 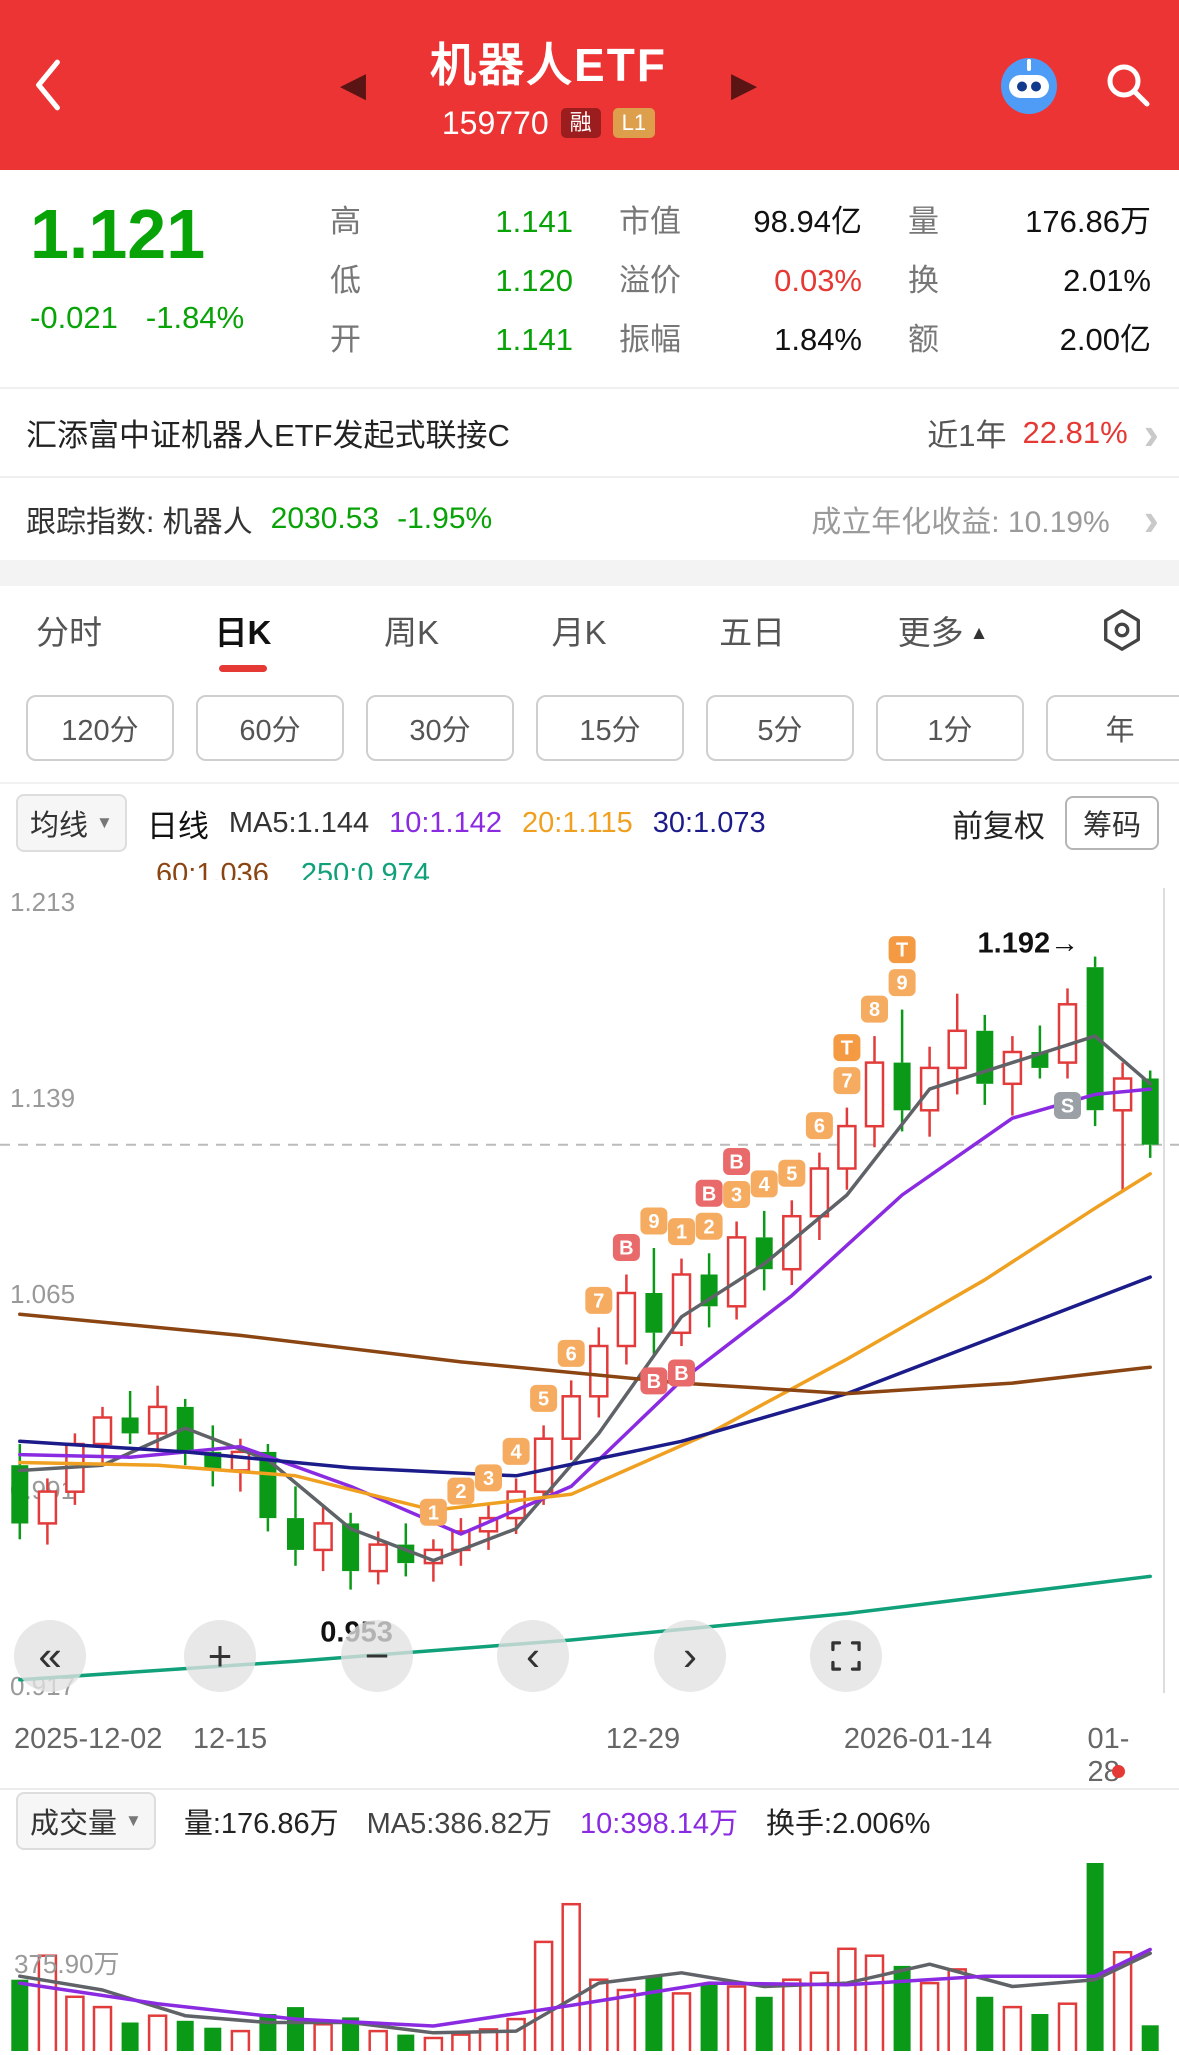 What do you see at coordinates (610, 728) in the screenshot?
I see `period-15min-button: 15分` at bounding box center [610, 728].